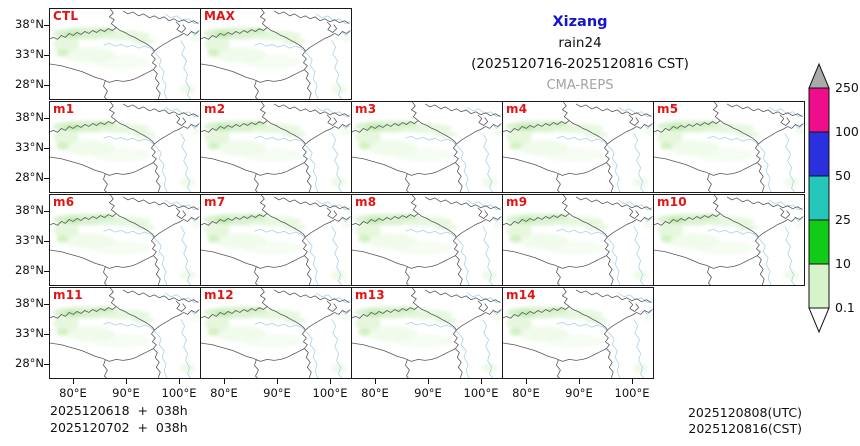  What do you see at coordinates (427, 147) in the screenshot?
I see `map-panel-m3: m3` at bounding box center [427, 147].